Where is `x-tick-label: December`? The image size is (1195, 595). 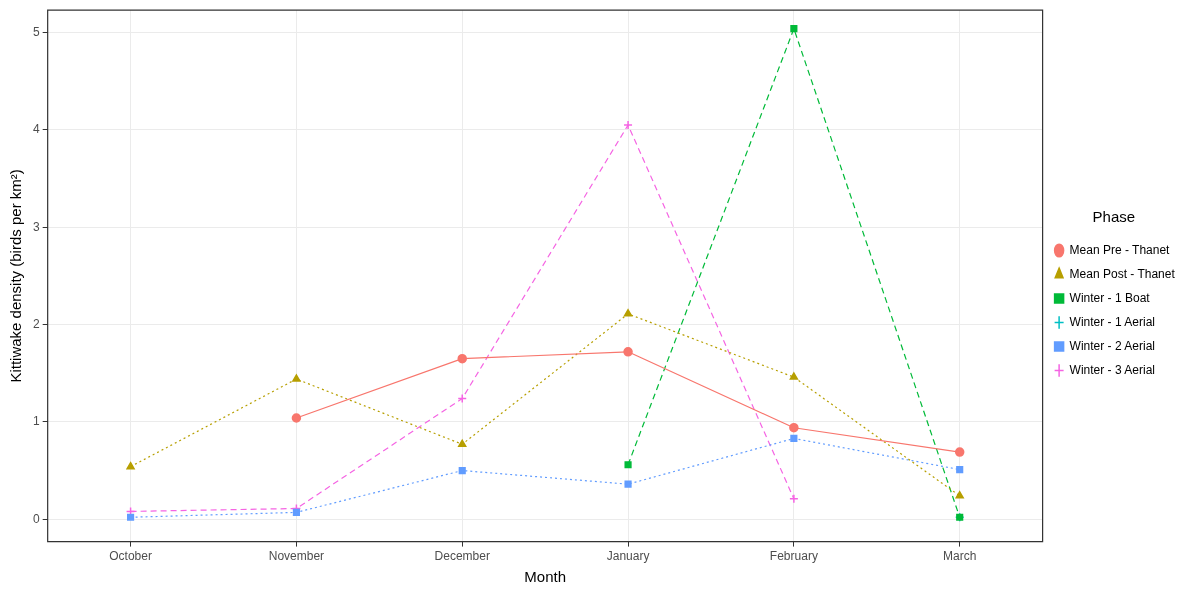
x-tick-label: December is located at coordinates (462, 556).